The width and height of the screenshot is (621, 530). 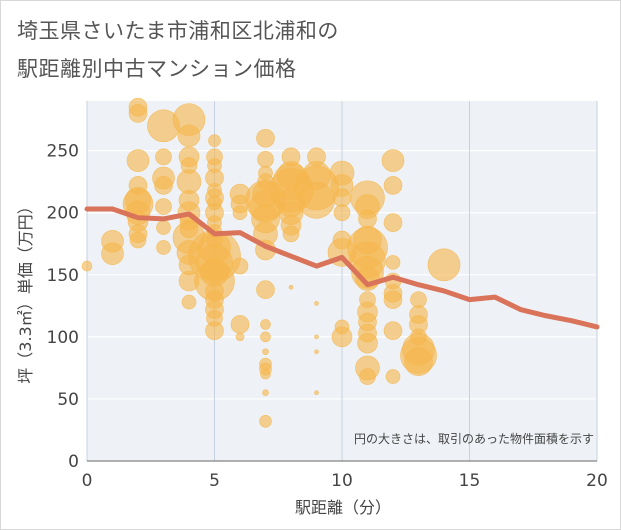 What do you see at coordinates (157, 69) in the screenshot?
I see `chart-title-line2: 駅距離別中古マンション価格` at bounding box center [157, 69].